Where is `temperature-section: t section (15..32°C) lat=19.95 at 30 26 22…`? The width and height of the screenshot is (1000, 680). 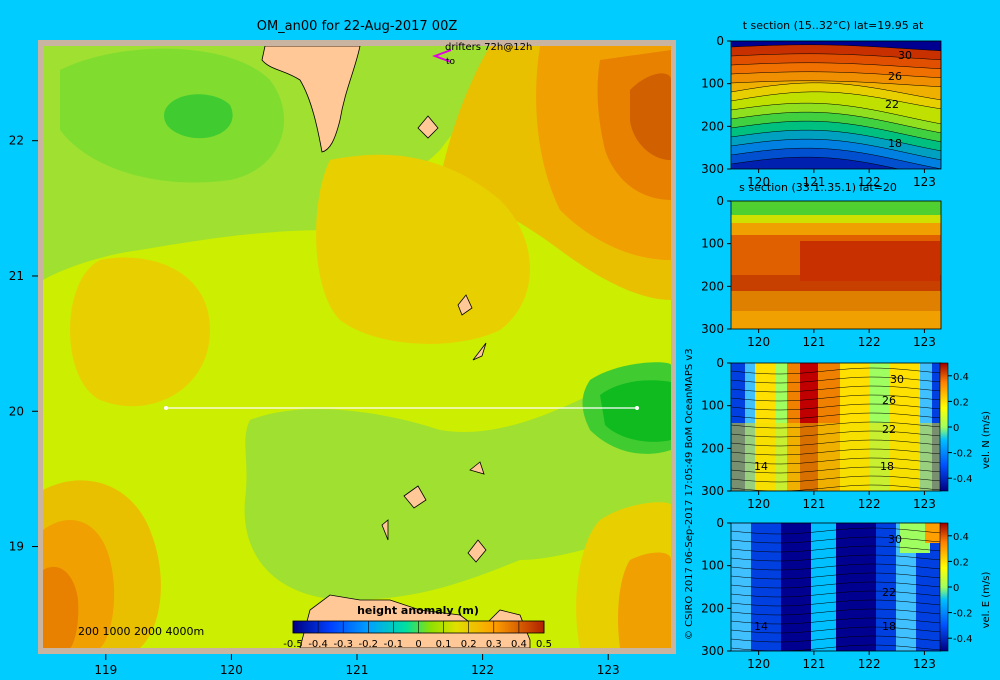 temperature-section: t section (15..32°C) lat=19.95 at 30 26 22… is located at coordinates (821, 104).